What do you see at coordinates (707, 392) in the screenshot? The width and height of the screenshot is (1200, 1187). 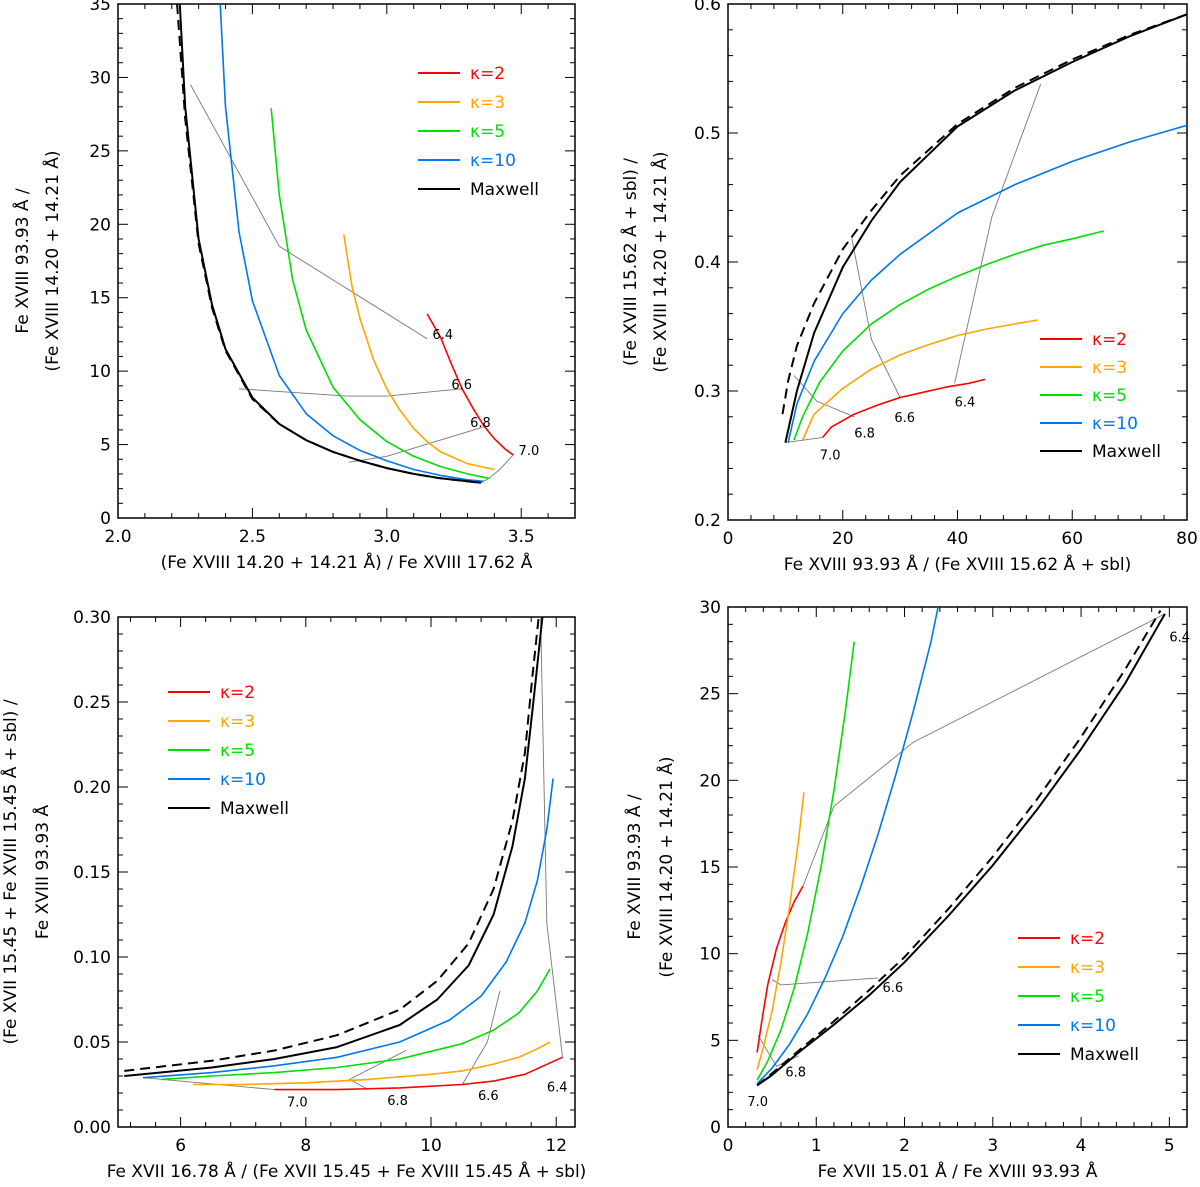 I see `y-tick-label: 0.3` at bounding box center [707, 392].